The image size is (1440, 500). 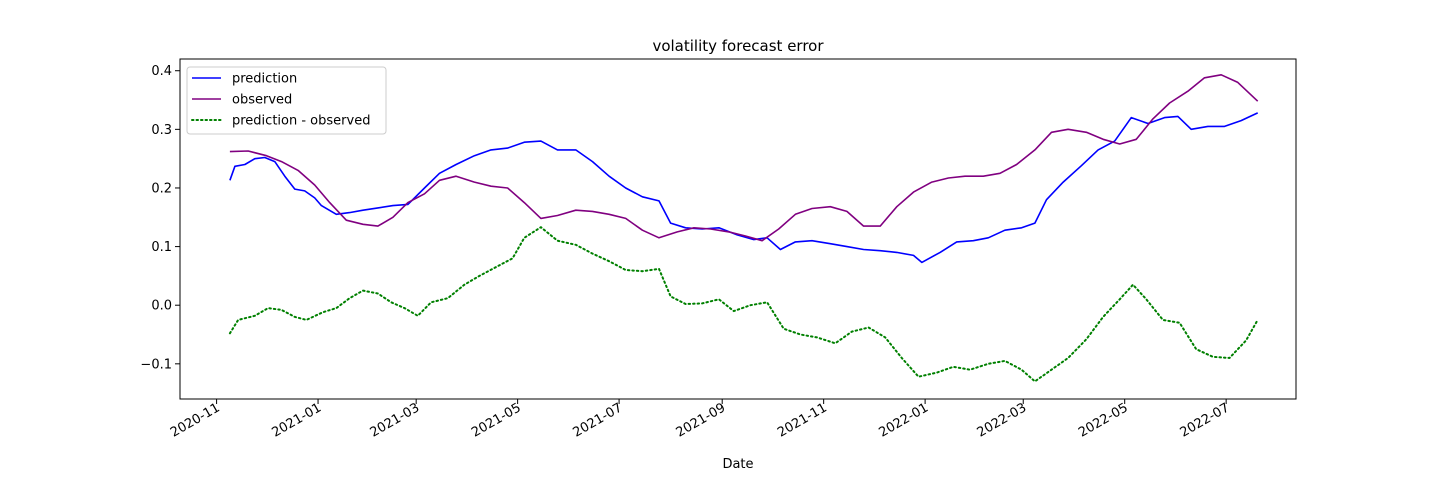 I want to click on x-tick-label: 2022-01, so click(x=904, y=420).